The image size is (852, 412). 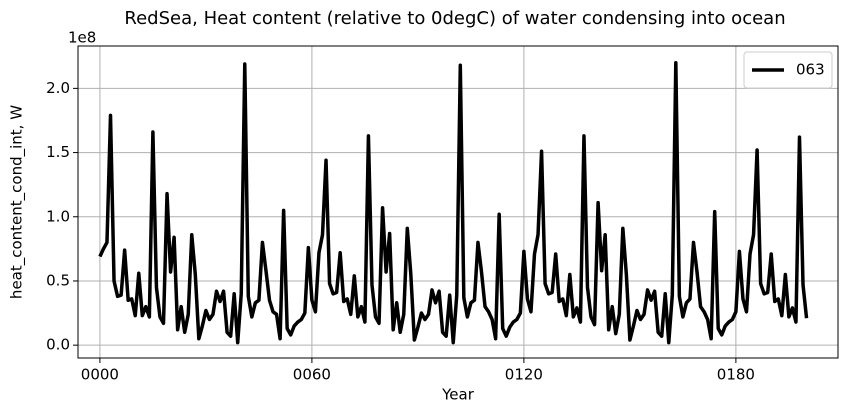 What do you see at coordinates (58, 280) in the screenshot?
I see `y-tick-label: 0.5` at bounding box center [58, 280].